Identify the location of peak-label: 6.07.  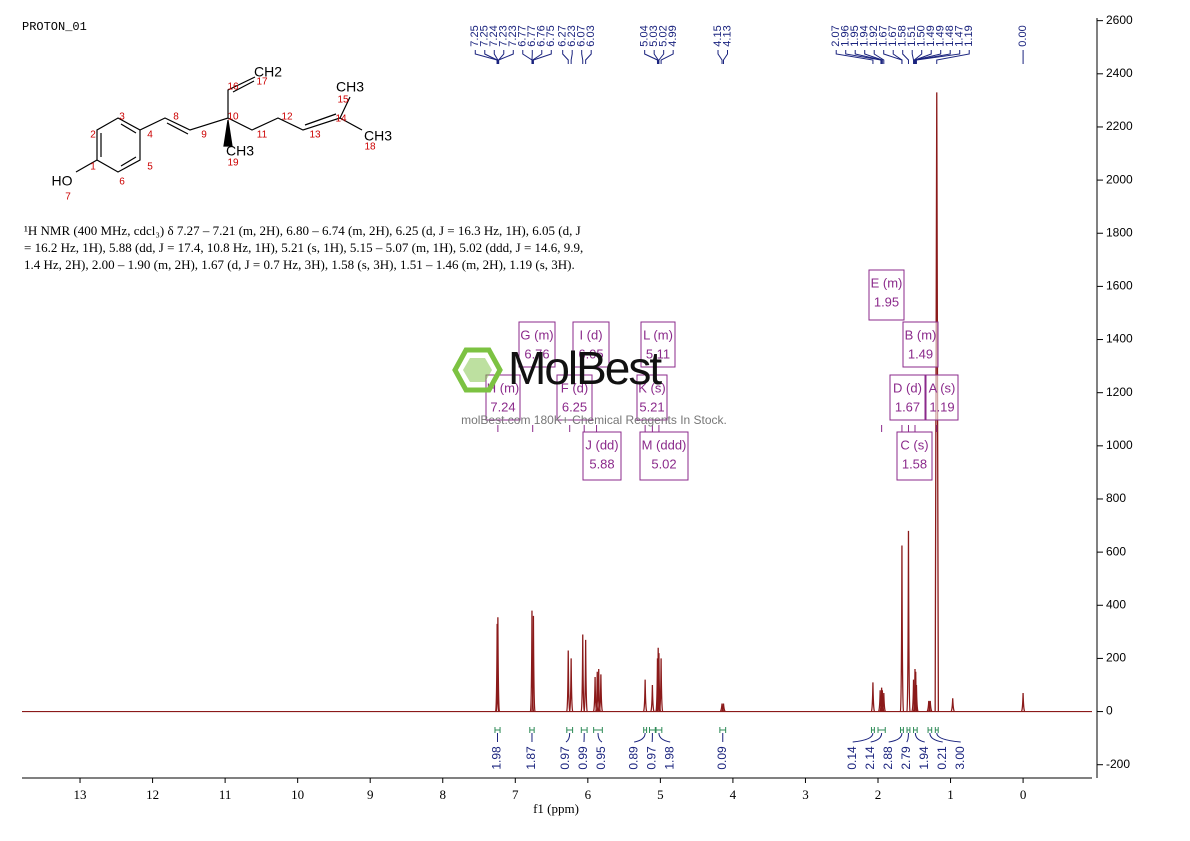
(582, 35).